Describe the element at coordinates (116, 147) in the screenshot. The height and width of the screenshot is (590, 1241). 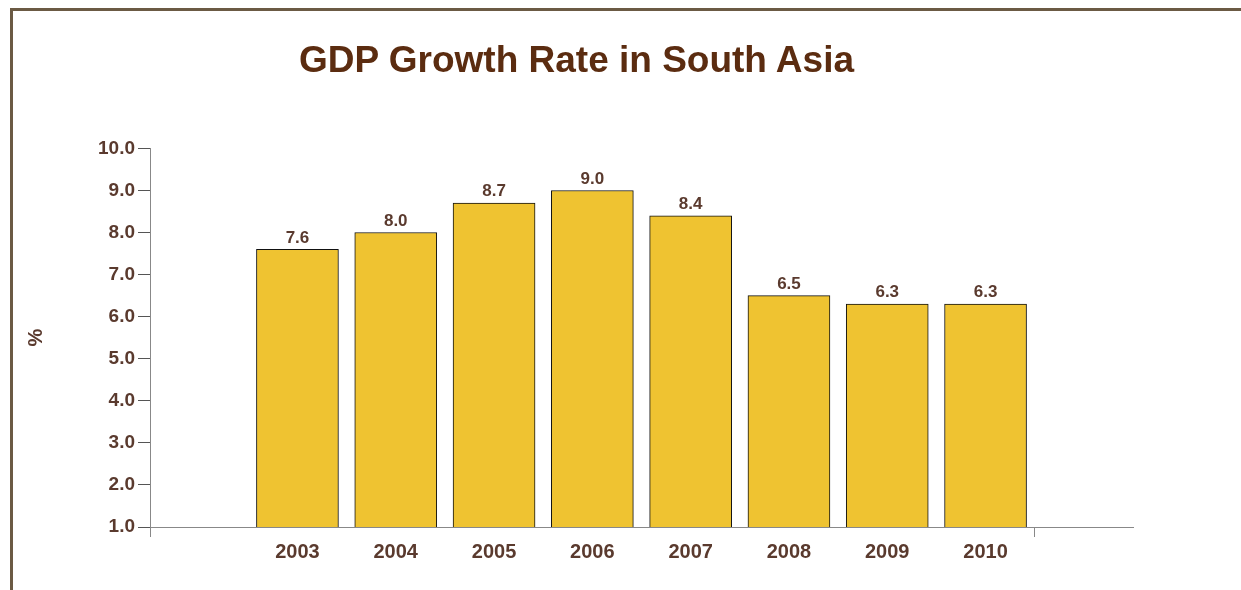
I see `y-tick-label: 10.0` at that location.